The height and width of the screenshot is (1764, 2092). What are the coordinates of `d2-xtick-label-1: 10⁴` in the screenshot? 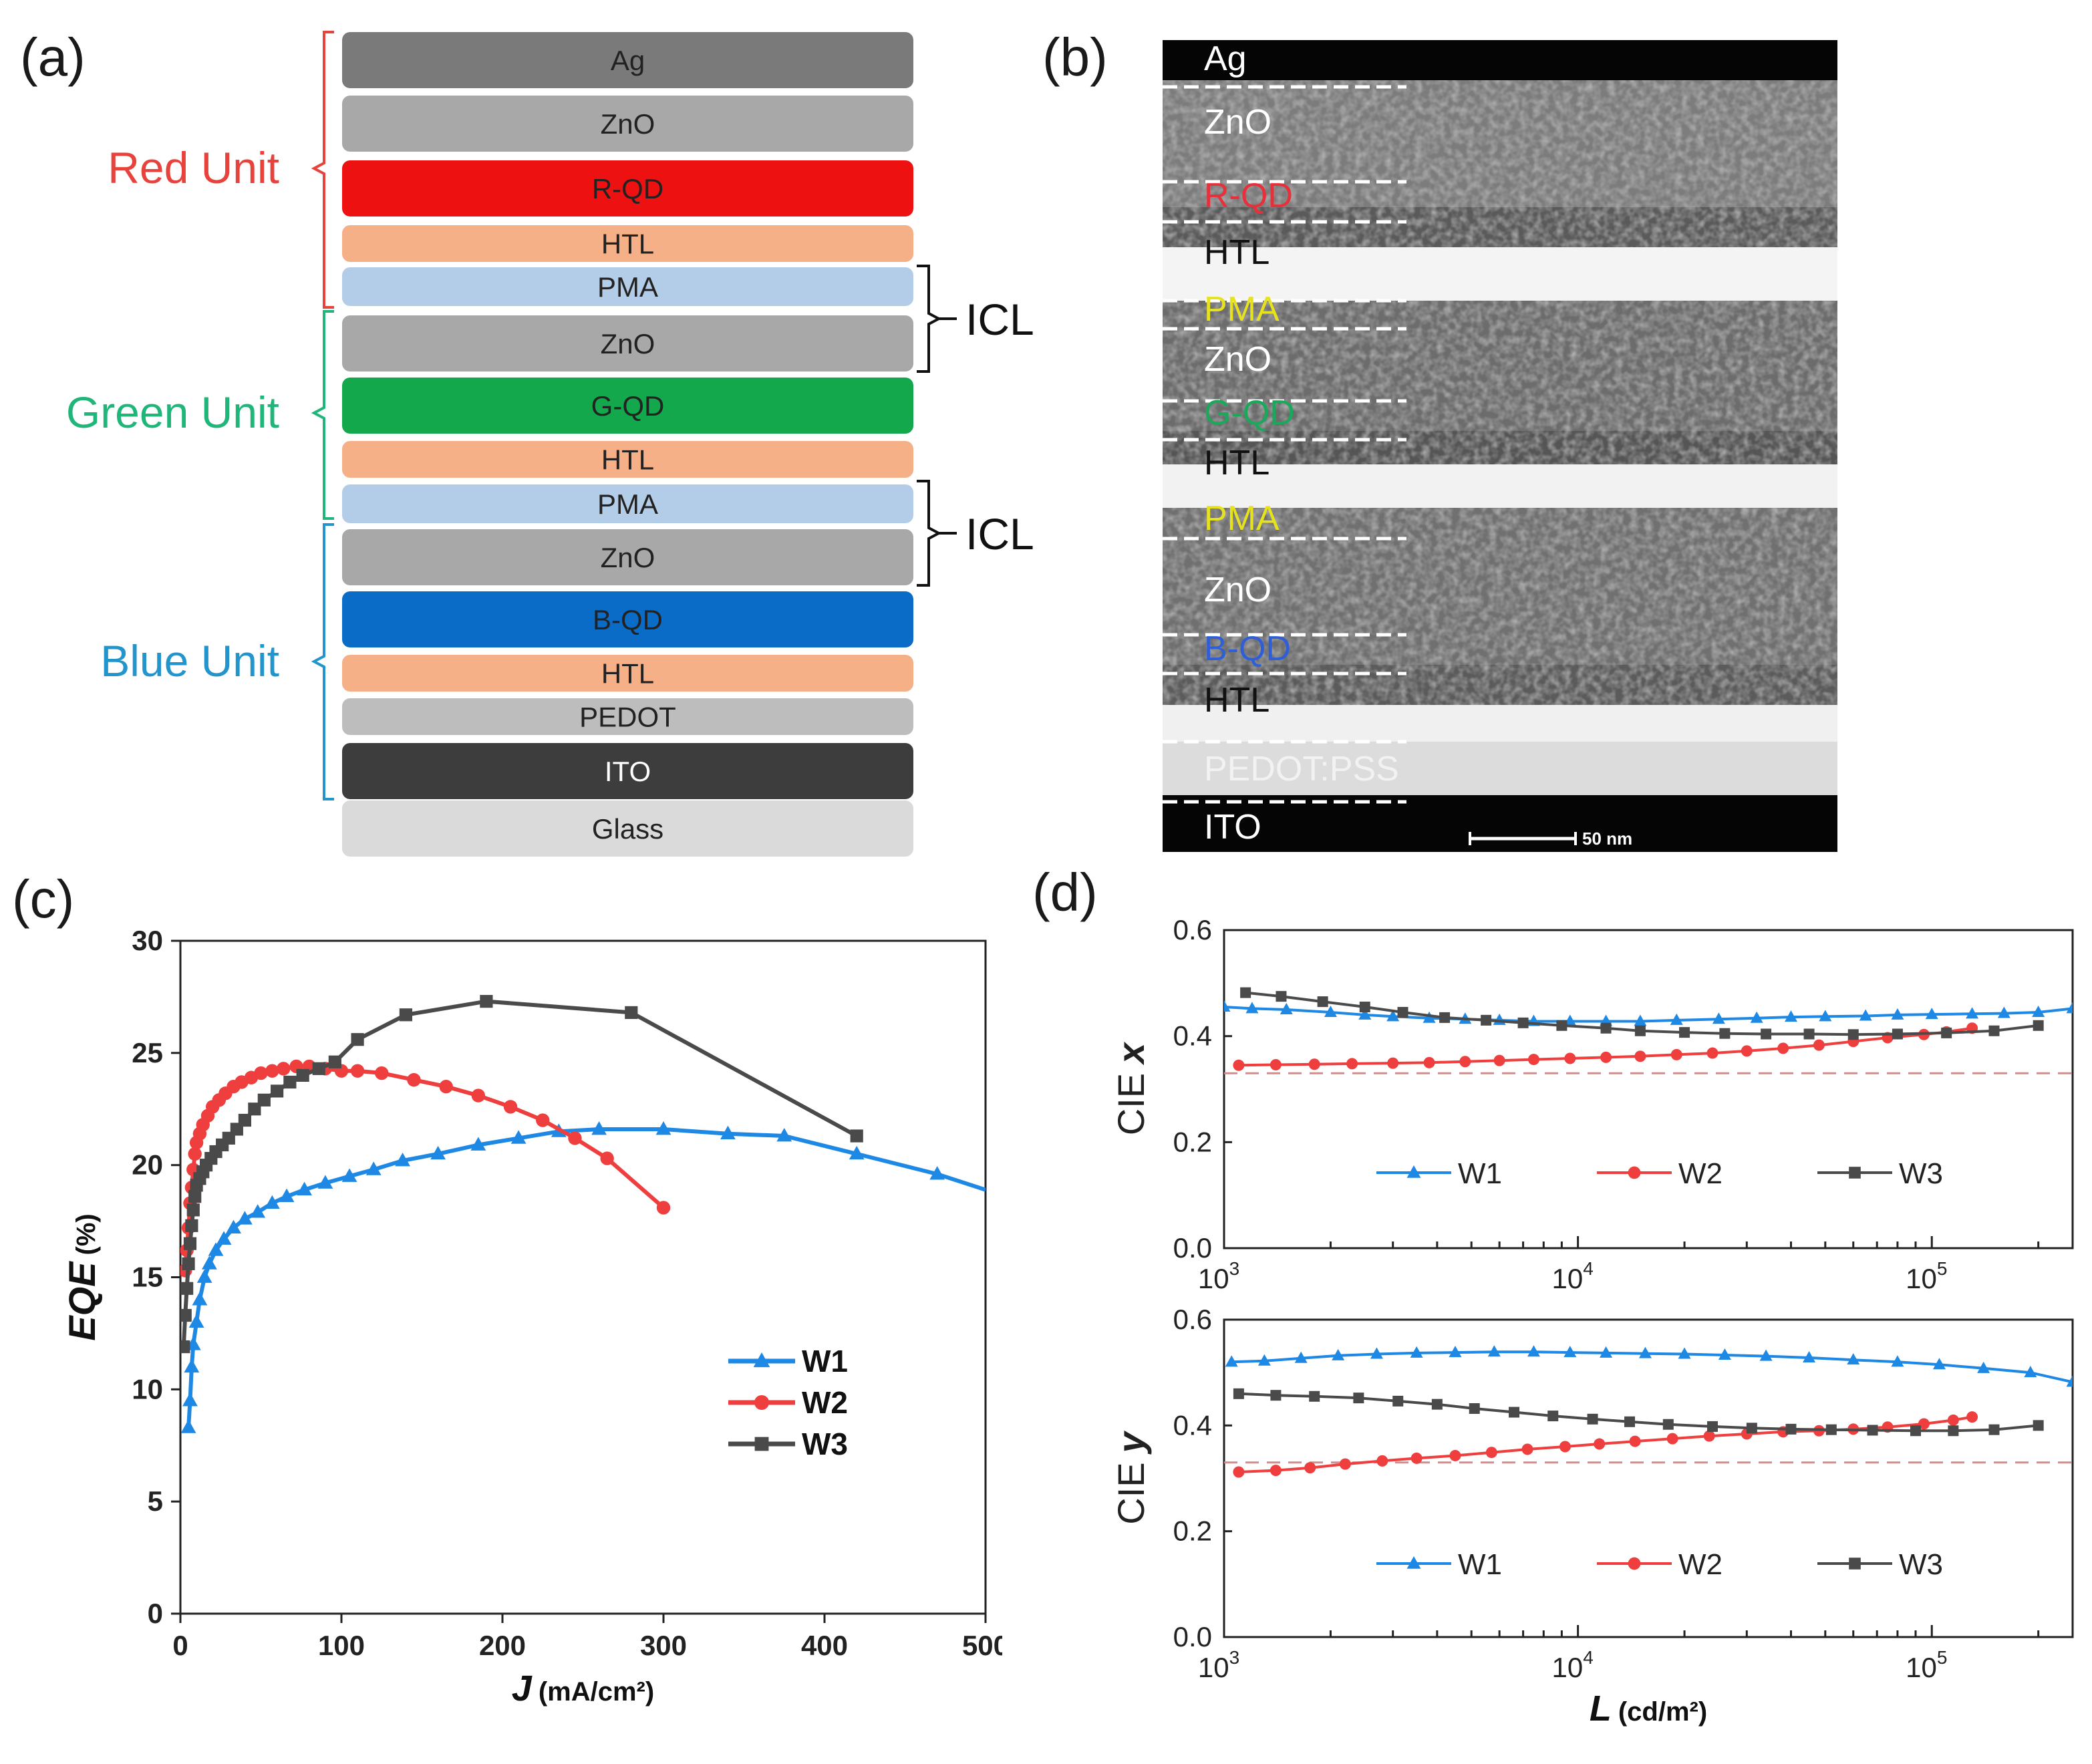 It's located at (1572, 1665).